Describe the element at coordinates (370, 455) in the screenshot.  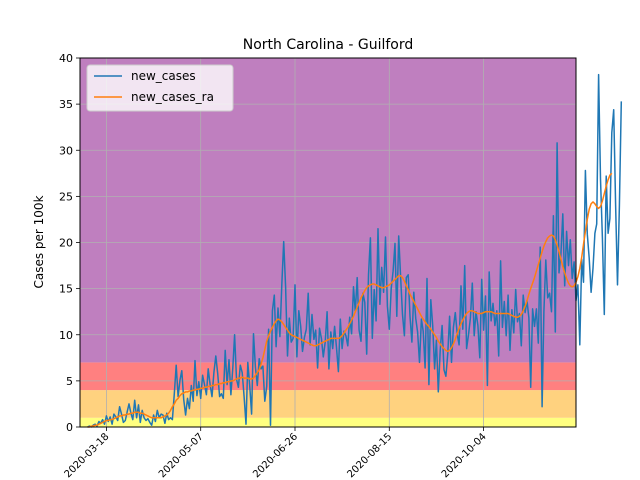
I see `x-tick-label: 2020-08-15` at that location.